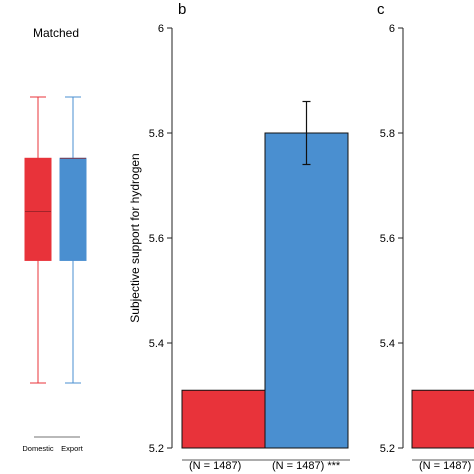 The width and height of the screenshot is (474, 474). I want to click on y-tick-label-c-3: 5.8, so click(387, 134).